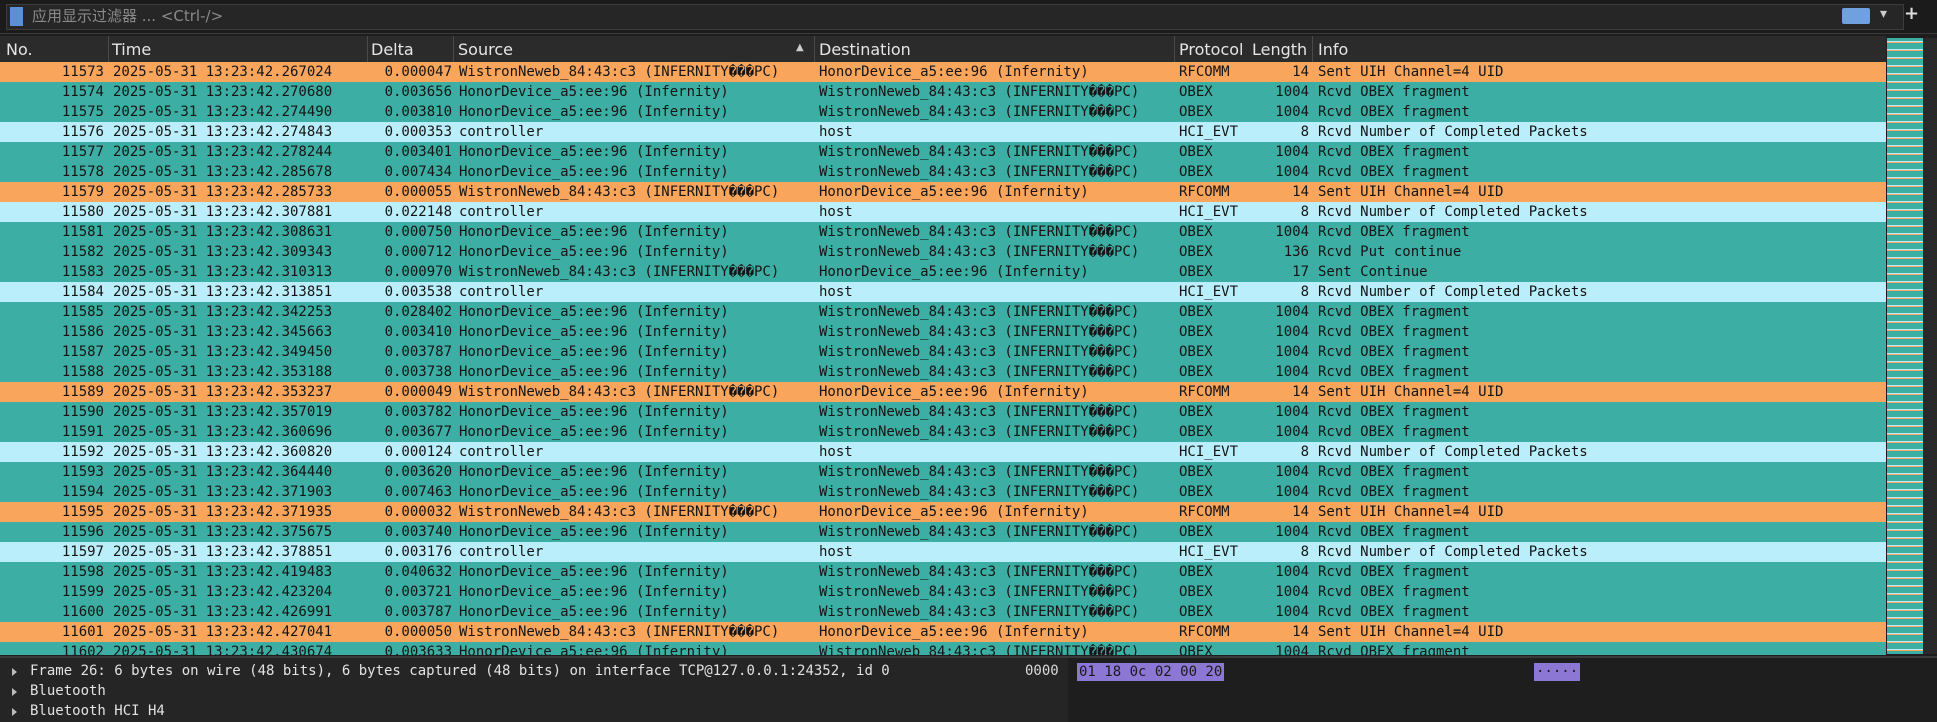 This screenshot has height=722, width=1937. I want to click on bookmark-icon, so click(16, 16).